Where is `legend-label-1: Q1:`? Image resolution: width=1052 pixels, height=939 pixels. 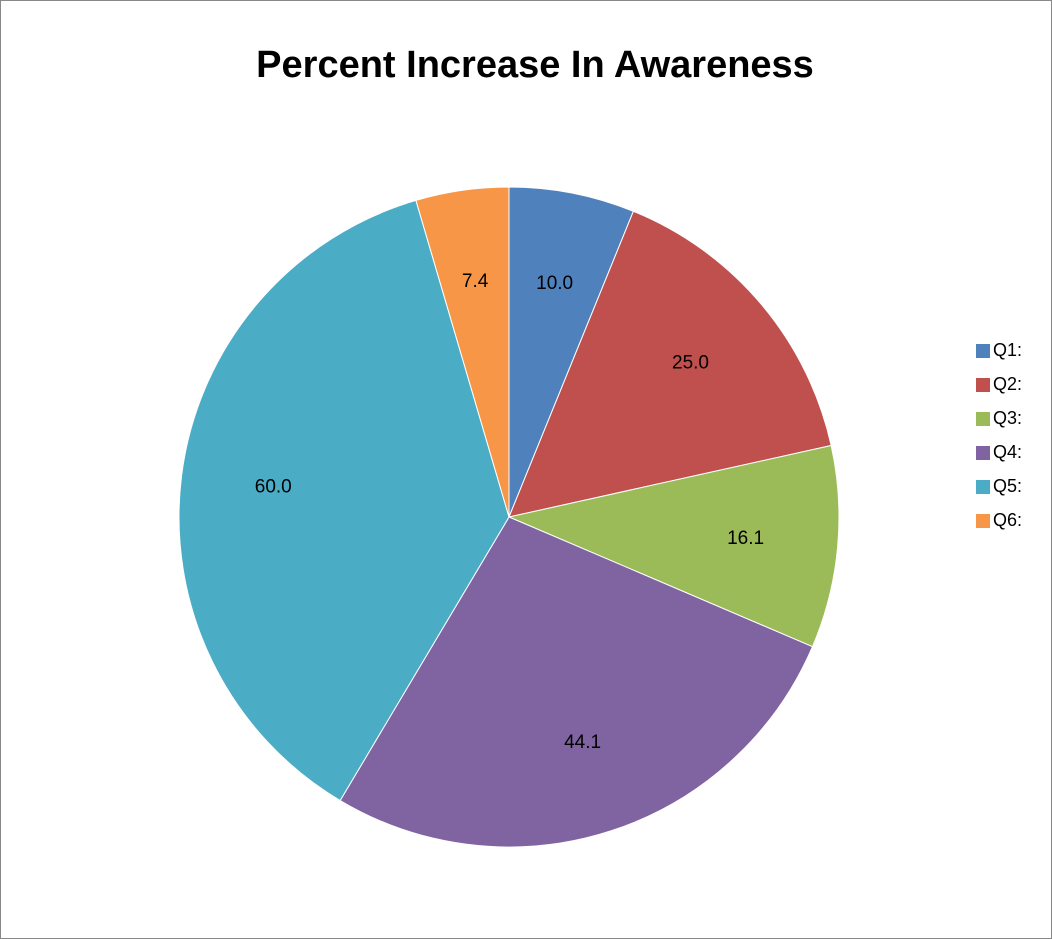 legend-label-1: Q1: is located at coordinates (1007, 350).